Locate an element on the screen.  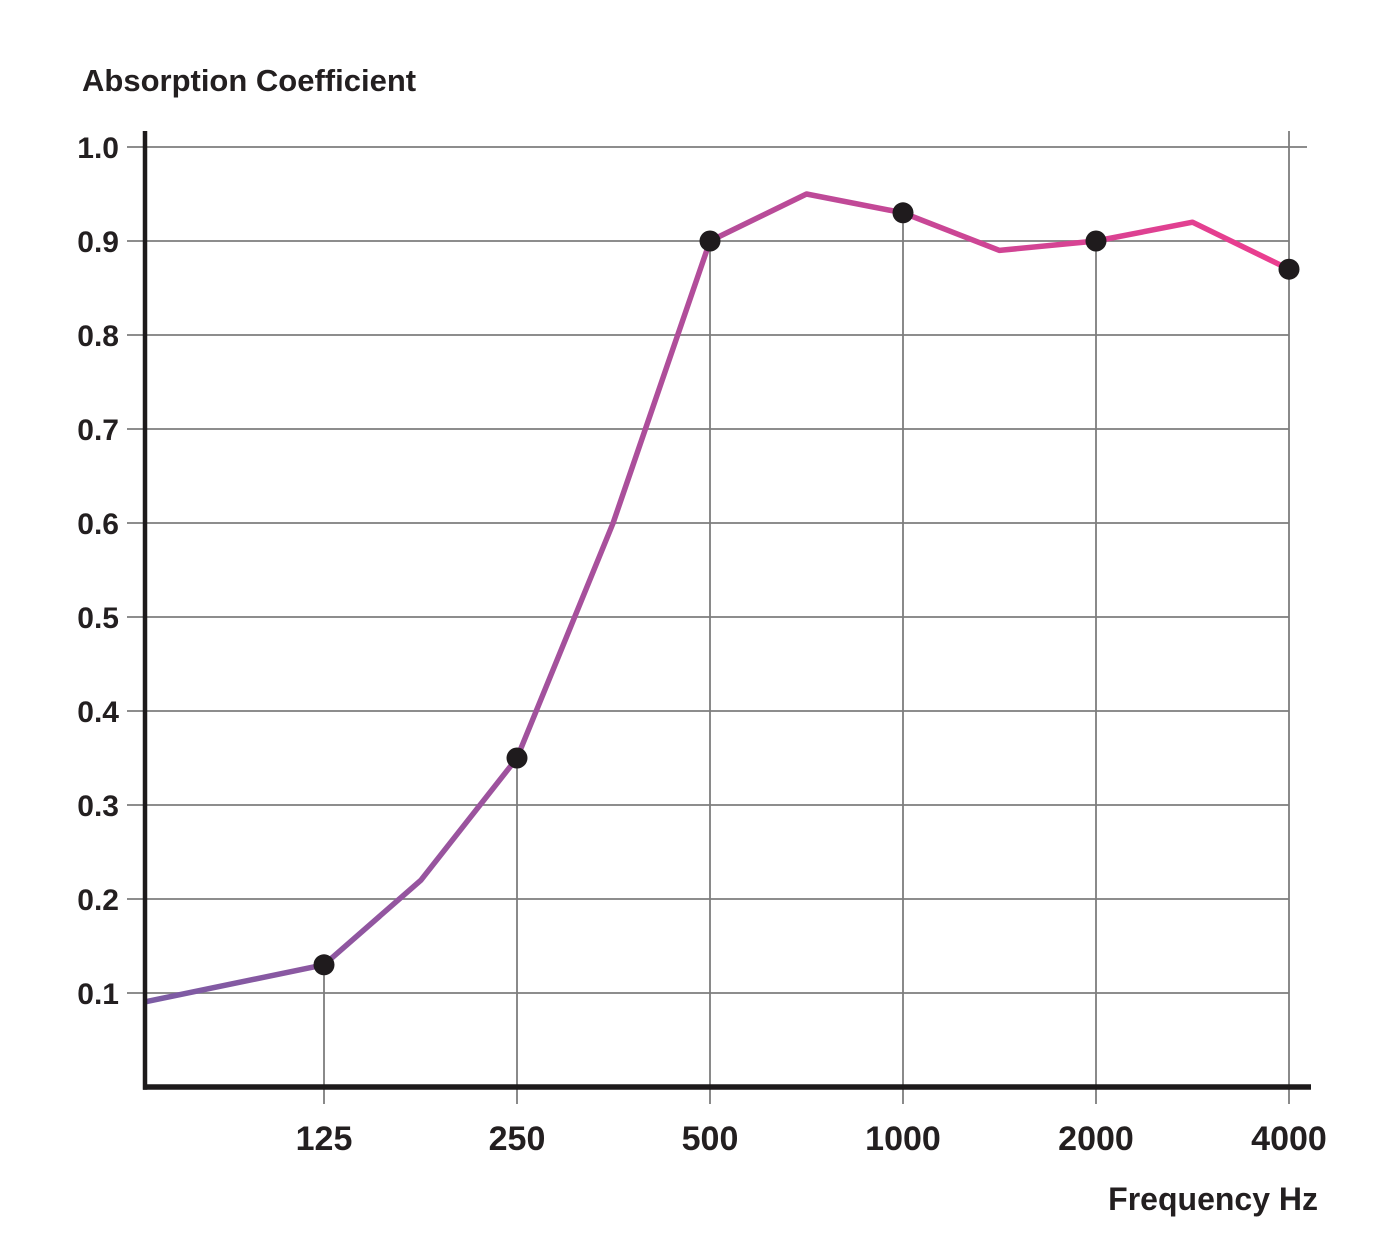
y-tick-label-0.8: 0.8 is located at coordinates (98, 336).